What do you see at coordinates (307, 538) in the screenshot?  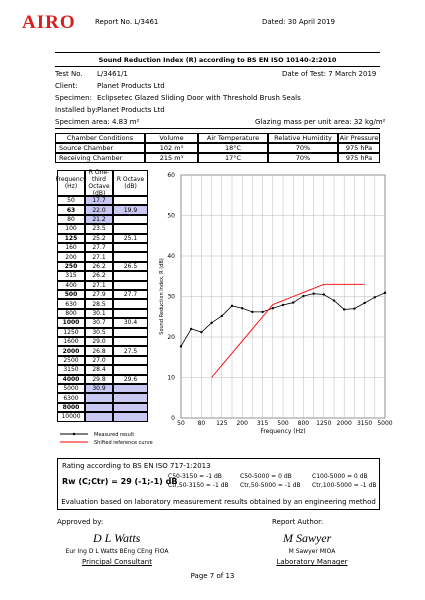 I see `signature: M Sawyer` at bounding box center [307, 538].